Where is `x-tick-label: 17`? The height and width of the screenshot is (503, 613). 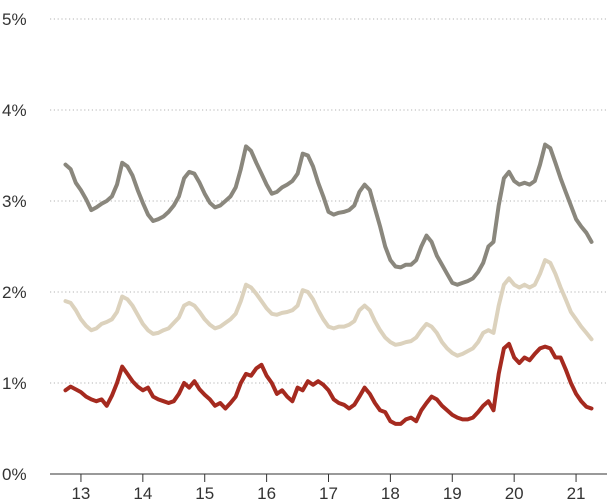
x-tick-label: 17 is located at coordinates (328, 493).